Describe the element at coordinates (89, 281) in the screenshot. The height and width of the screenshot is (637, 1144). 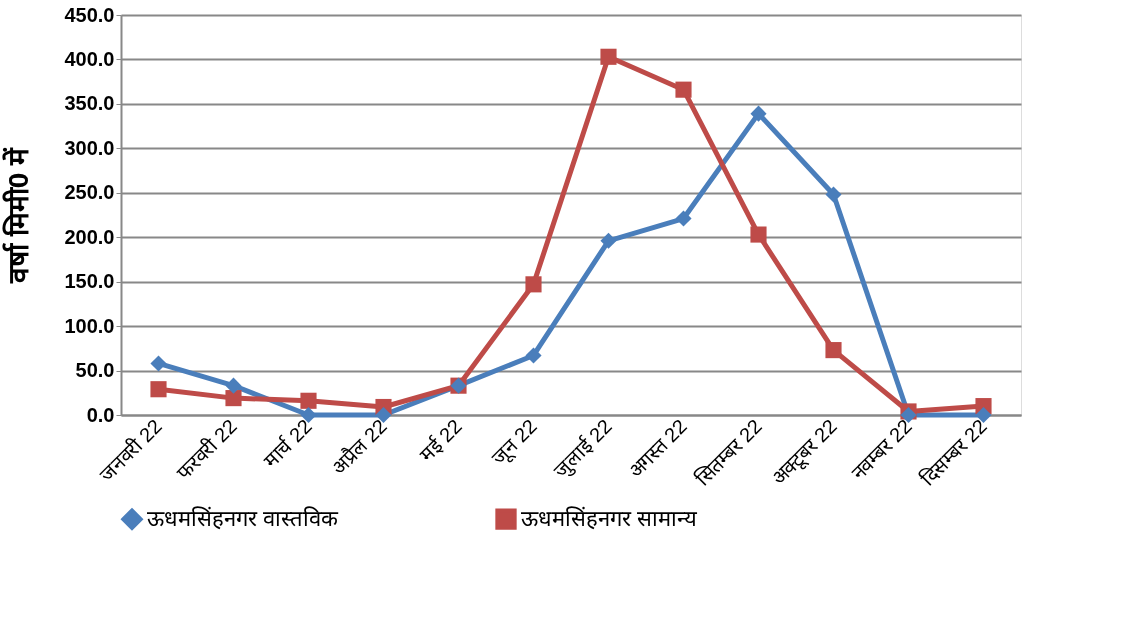
I see `y-tick-label: 150.0` at that location.